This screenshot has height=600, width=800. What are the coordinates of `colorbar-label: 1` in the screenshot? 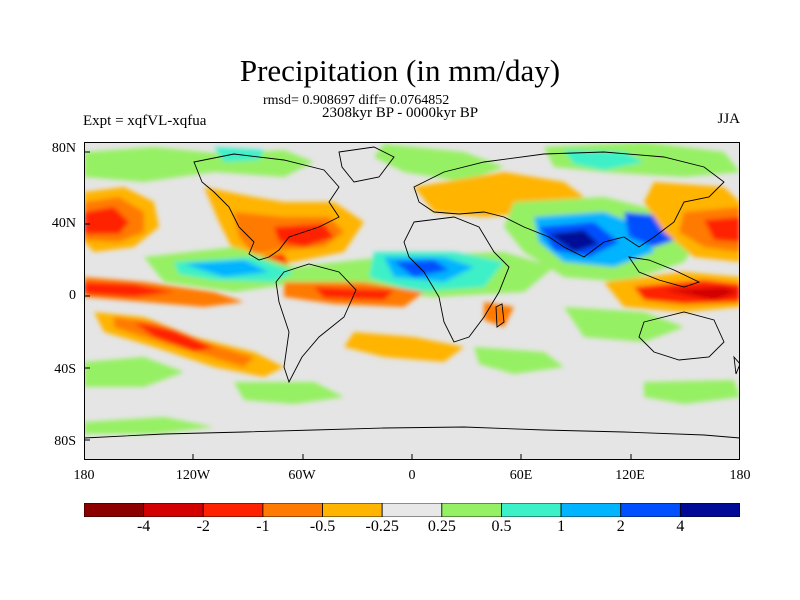 It's located at (561, 526).